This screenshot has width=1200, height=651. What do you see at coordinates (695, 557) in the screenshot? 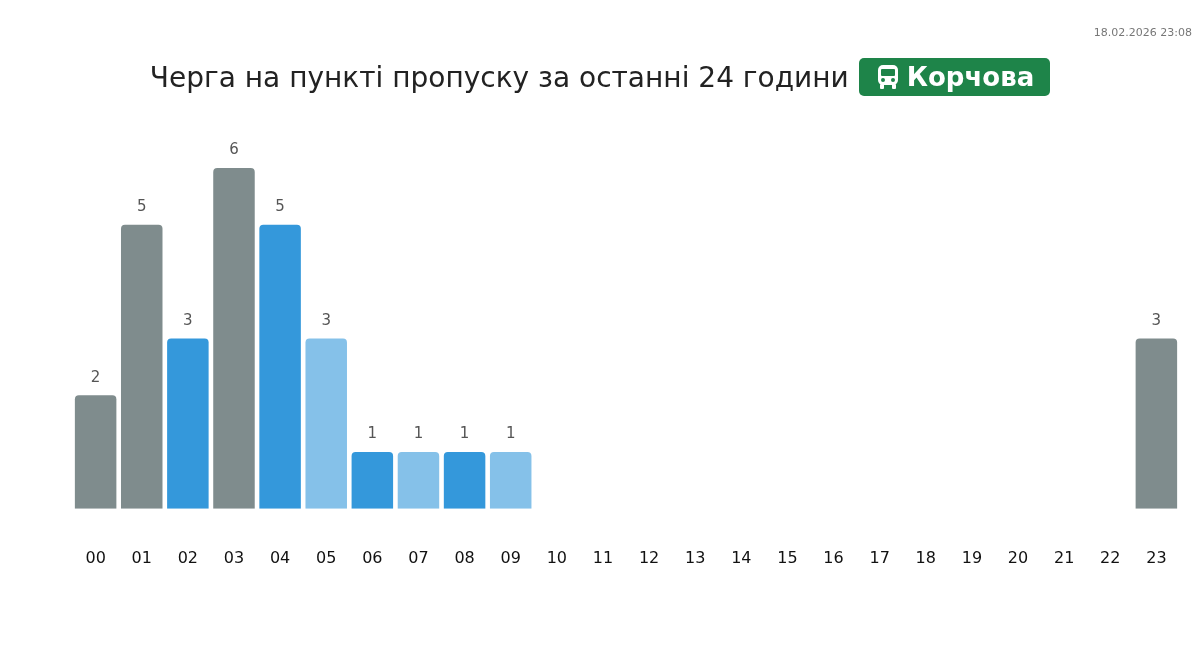
I see `x-tick-label: 13` at bounding box center [695, 557].